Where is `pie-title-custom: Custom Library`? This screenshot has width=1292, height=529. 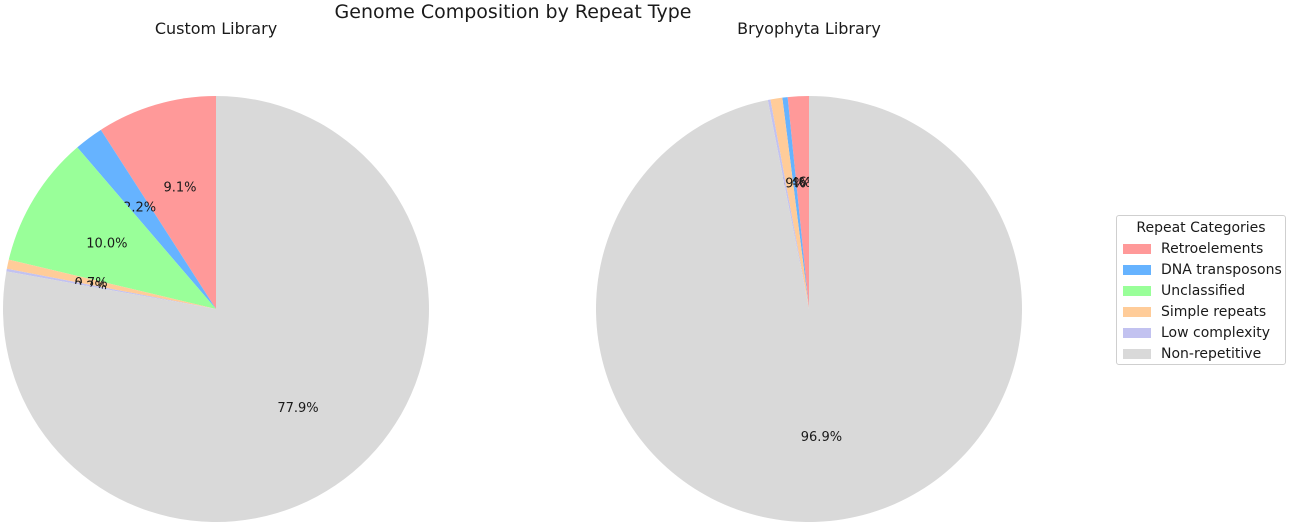 pie-title-custom: Custom Library is located at coordinates (216, 28).